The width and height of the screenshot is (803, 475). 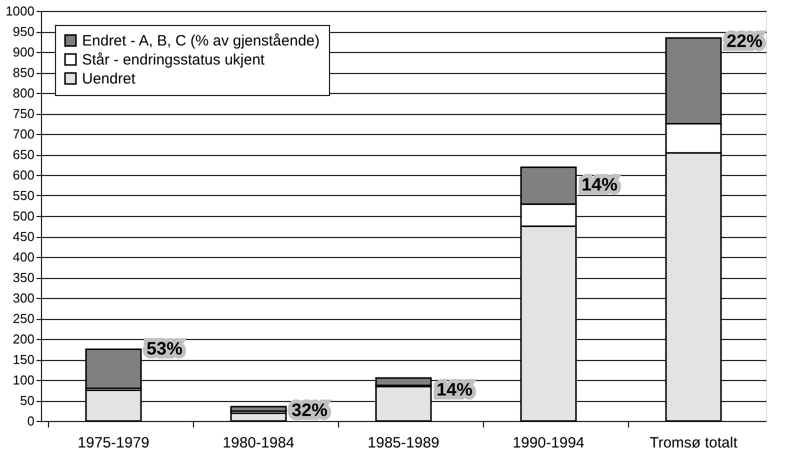 What do you see at coordinates (23, 359) in the screenshot?
I see `y-tick-label: 150` at bounding box center [23, 359].